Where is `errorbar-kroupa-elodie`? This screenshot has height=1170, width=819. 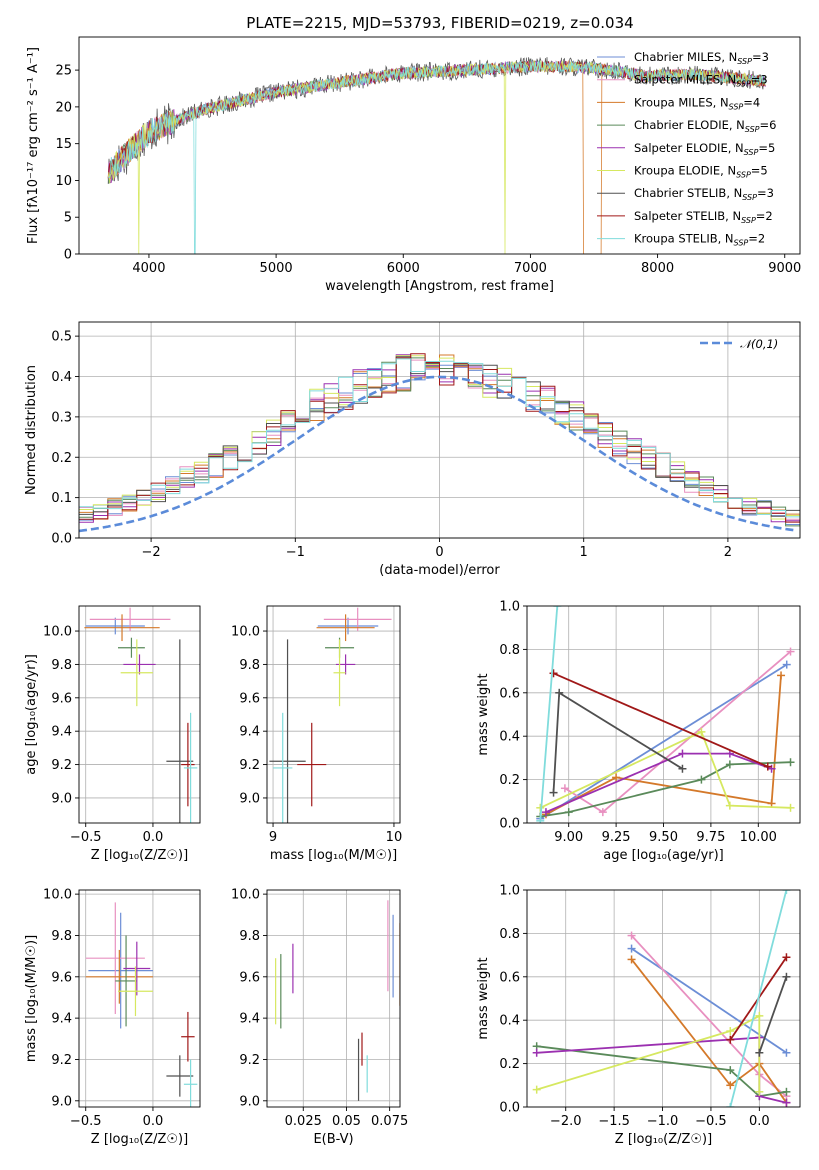
errorbar-kroupa-elodie is located at coordinates (136, 673).